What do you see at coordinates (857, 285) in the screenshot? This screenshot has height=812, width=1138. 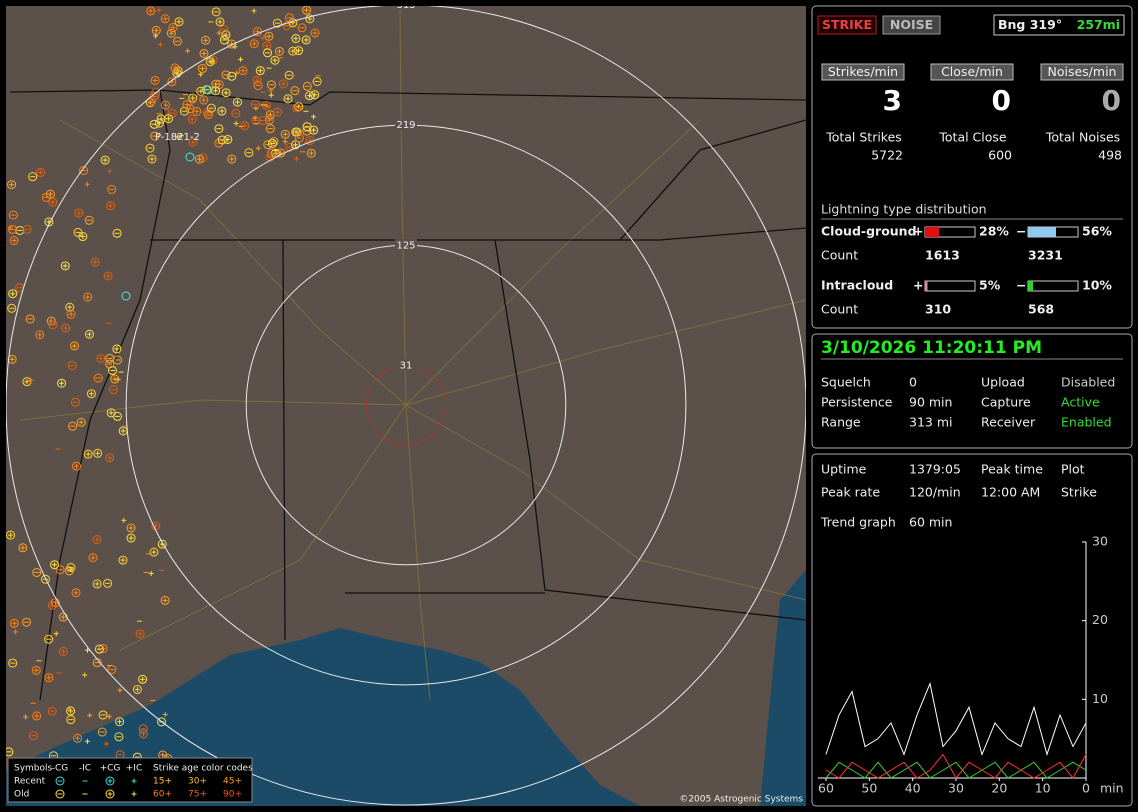 I see `type-name: Intracloud` at bounding box center [857, 285].